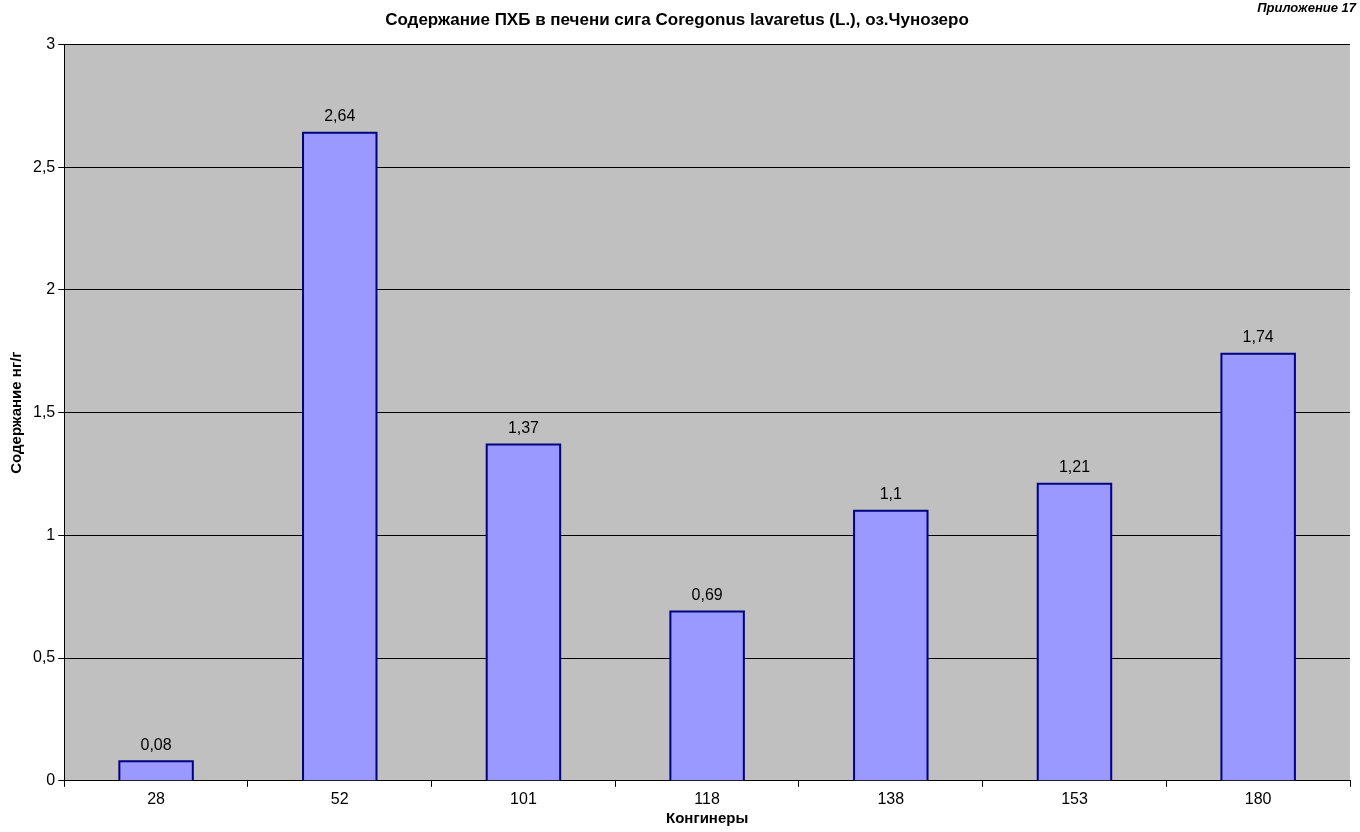 This screenshot has height=832, width=1360. What do you see at coordinates (1258, 798) in the screenshot?
I see `x-tick-label: 180` at bounding box center [1258, 798].